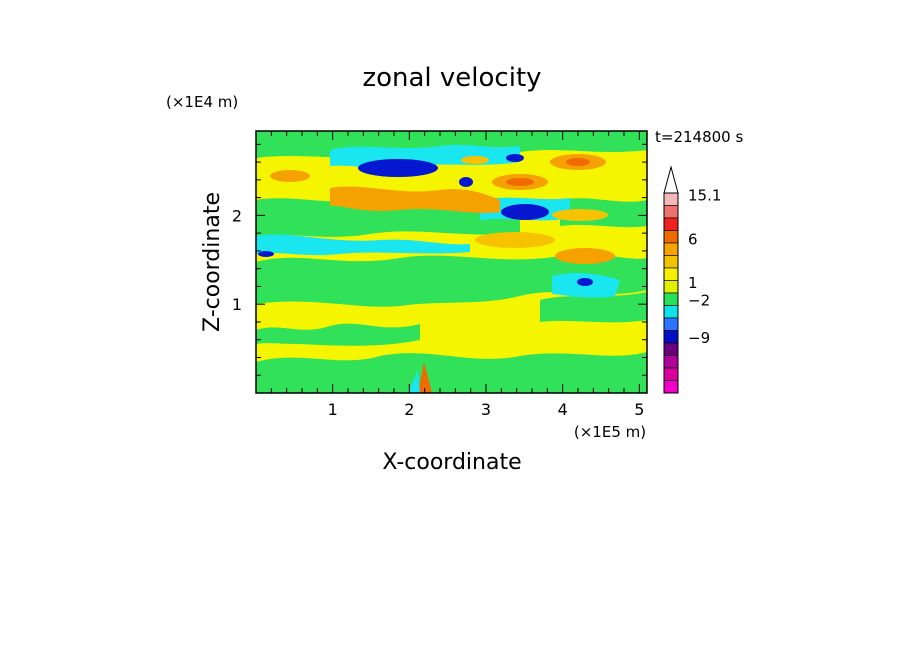 The height and width of the screenshot is (654, 904). Describe the element at coordinates (693, 283) in the screenshot. I see `colorbar-label: 1` at that location.